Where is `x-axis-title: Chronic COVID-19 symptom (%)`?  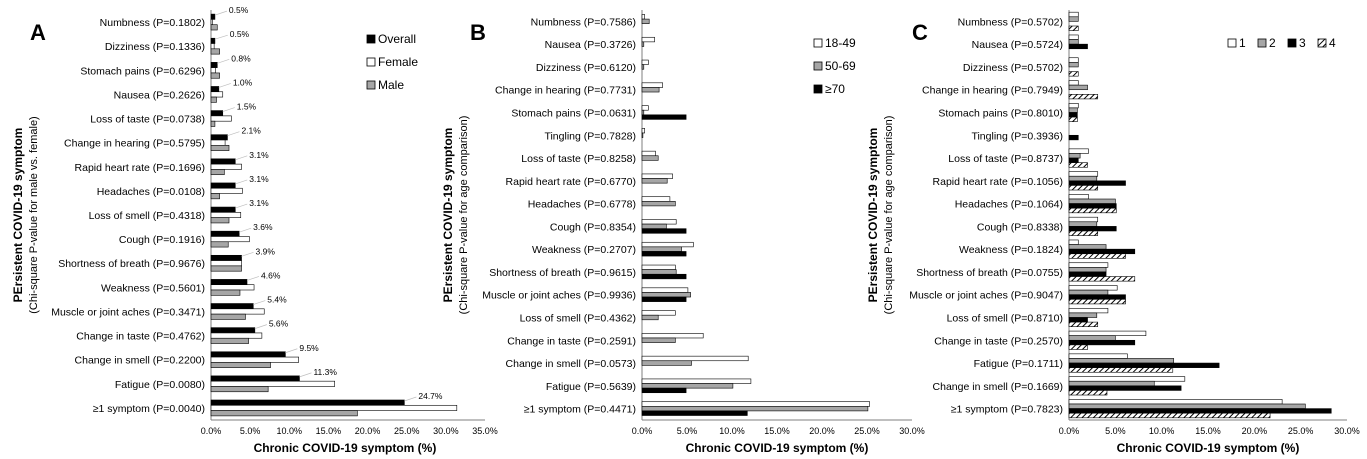 x-axis-title: Chronic COVID-19 symptom (%) is located at coordinates (345, 448).